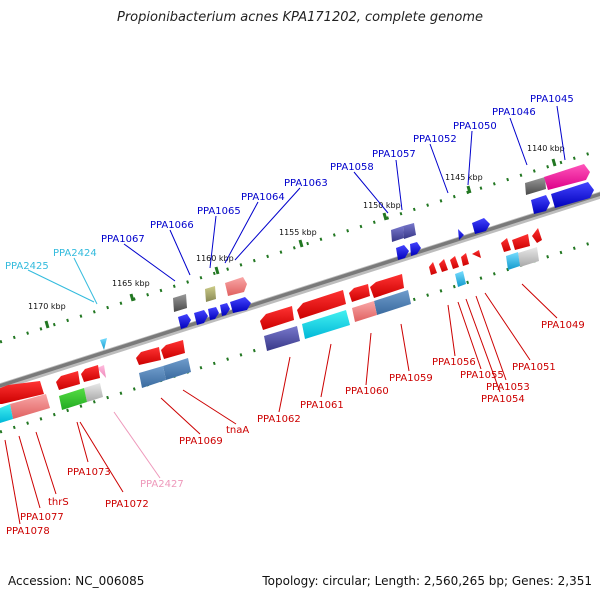 The image size is (600, 600). I want to click on gene-label: PPA1067, so click(123, 239).